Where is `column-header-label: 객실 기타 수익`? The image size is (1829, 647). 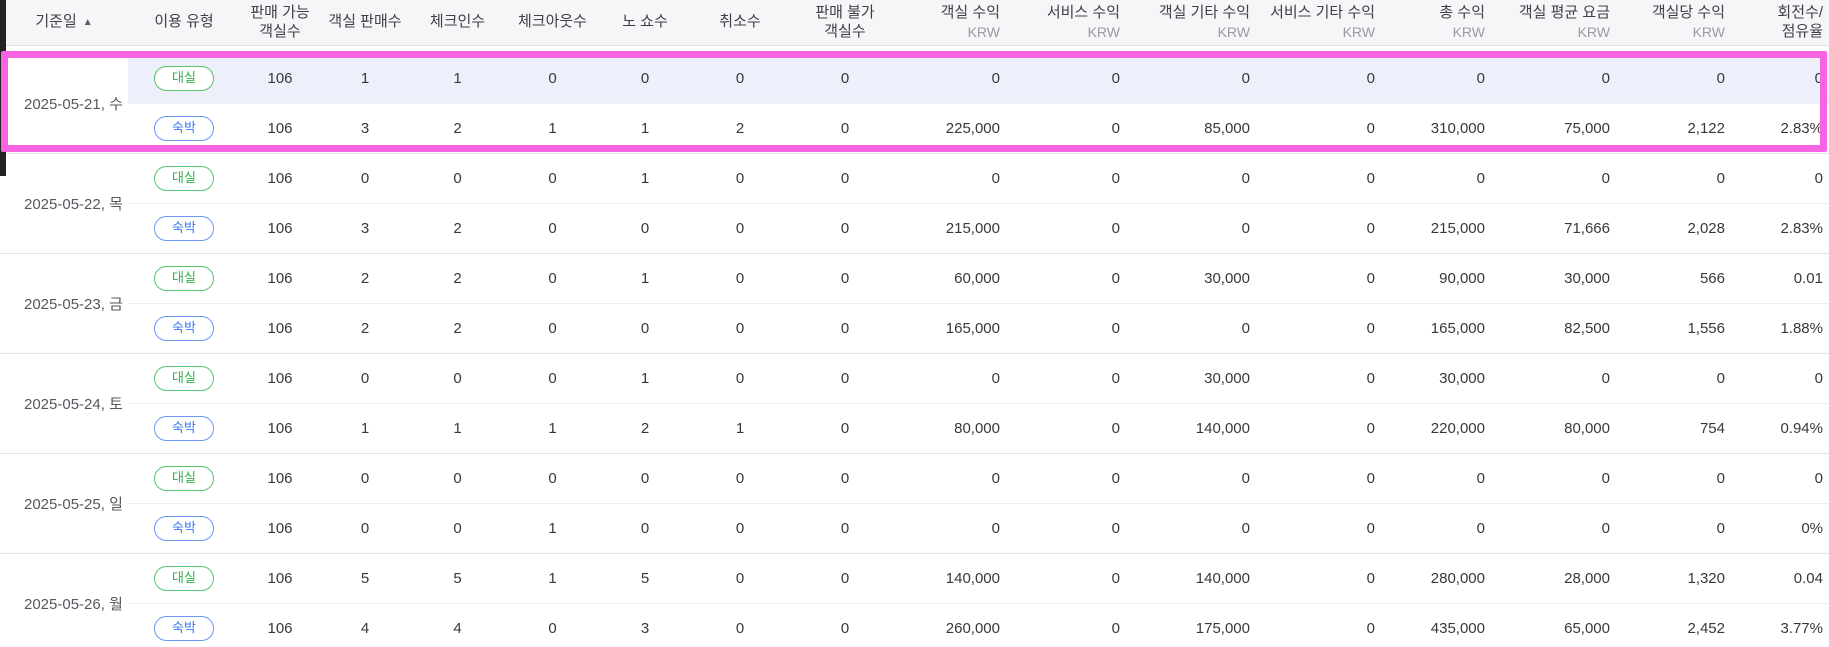 column-header-label: 객실 기타 수익 is located at coordinates (1204, 12).